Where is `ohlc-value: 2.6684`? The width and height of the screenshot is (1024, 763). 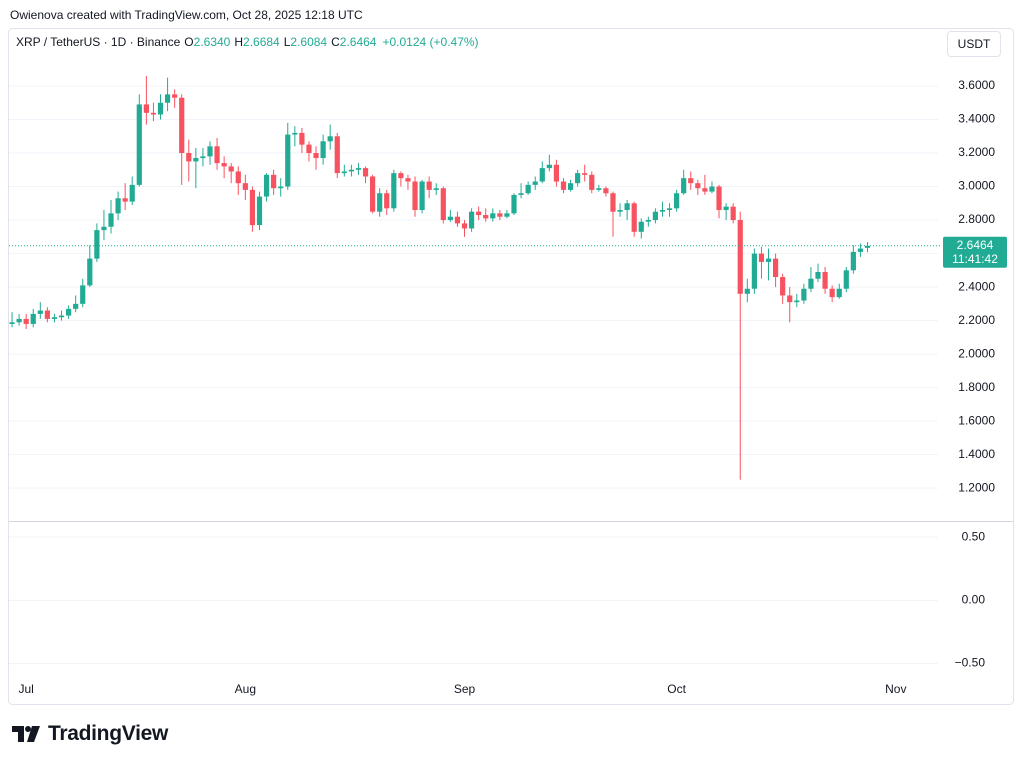 ohlc-value: 2.6684 is located at coordinates (261, 42).